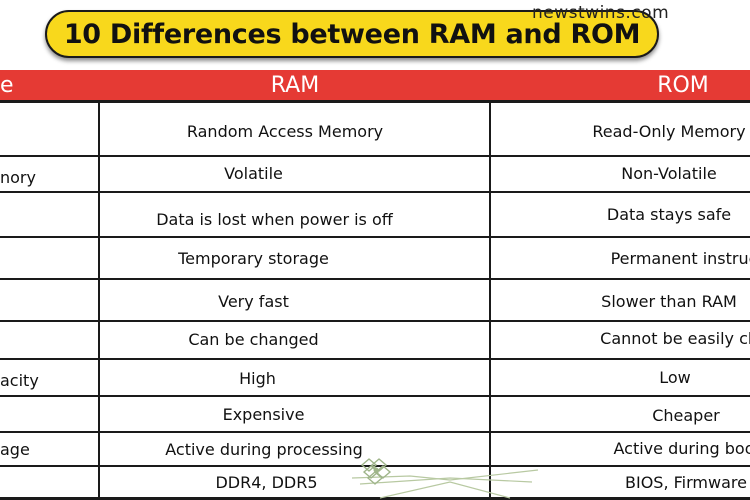  What do you see at coordinates (375, 498) in the screenshot?
I see `table-bottom-line` at bounding box center [375, 498].